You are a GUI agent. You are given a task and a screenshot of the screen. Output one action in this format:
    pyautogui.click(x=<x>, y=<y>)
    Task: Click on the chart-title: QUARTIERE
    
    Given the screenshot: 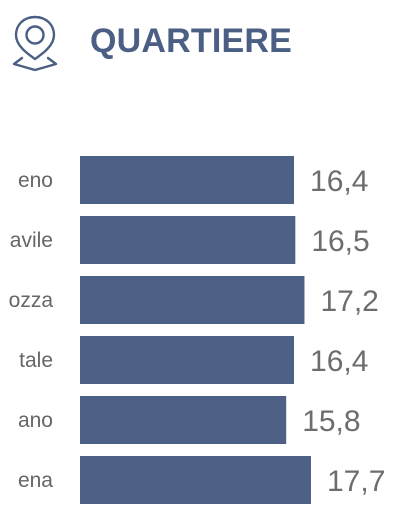 What is the action you would take?
    pyautogui.click(x=191, y=41)
    